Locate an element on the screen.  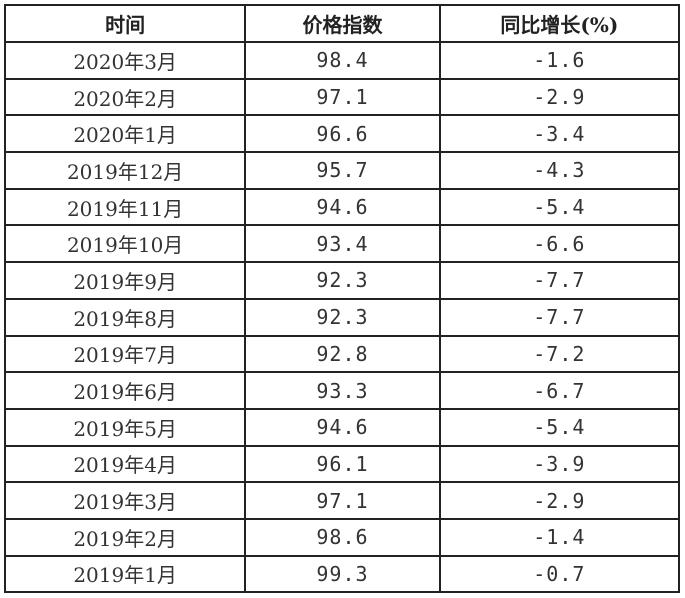
header-yoy-growth: 同比增长(%) is located at coordinates (559, 23).